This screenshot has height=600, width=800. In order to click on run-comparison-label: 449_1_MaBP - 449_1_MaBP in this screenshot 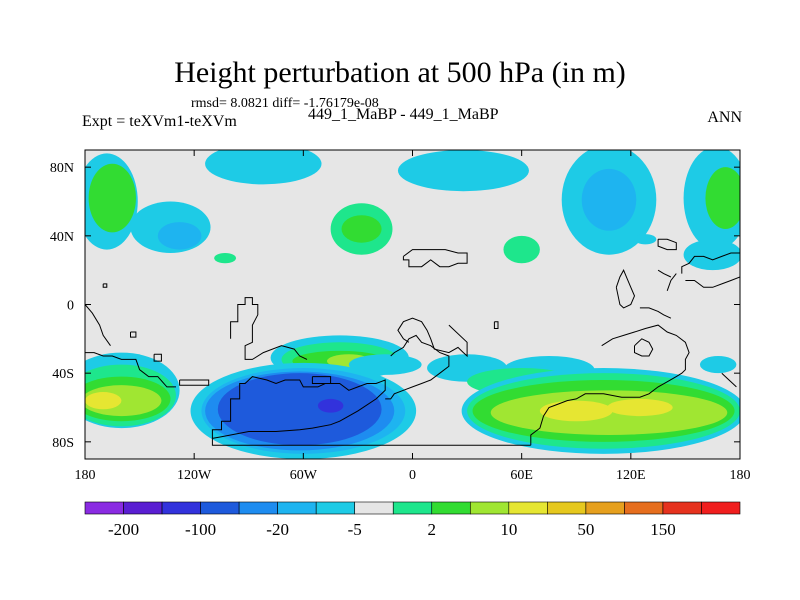, I will do `click(403, 114)`.